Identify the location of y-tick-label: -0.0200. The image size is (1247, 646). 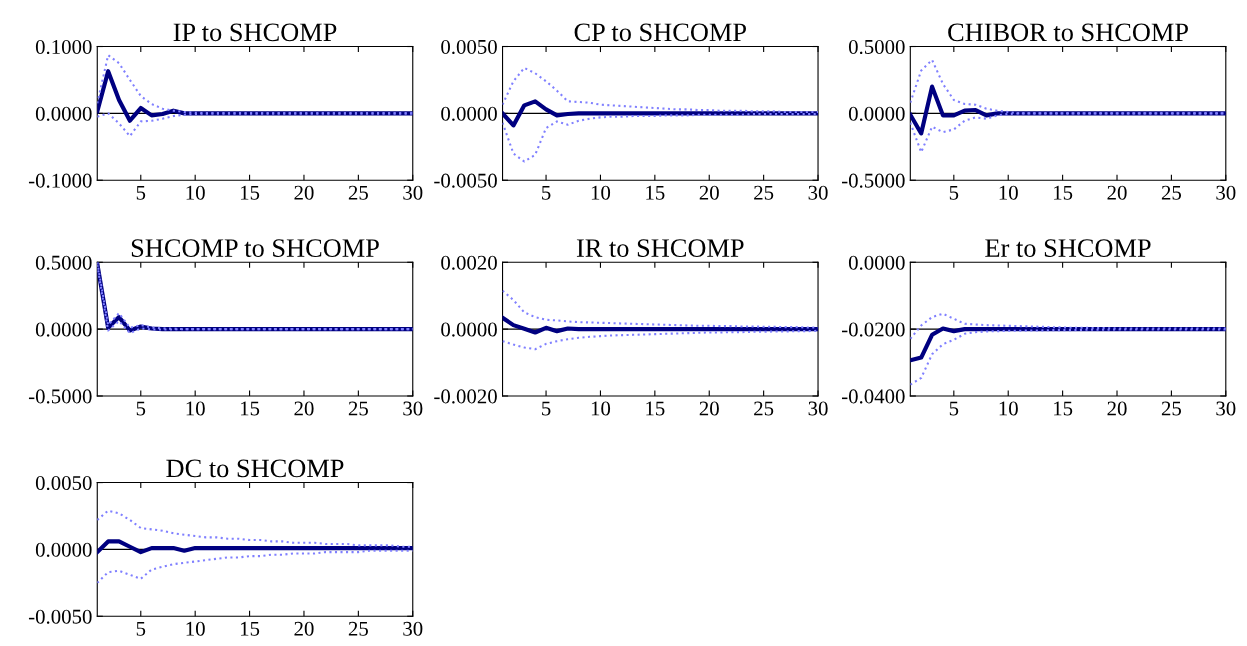
(873, 329).